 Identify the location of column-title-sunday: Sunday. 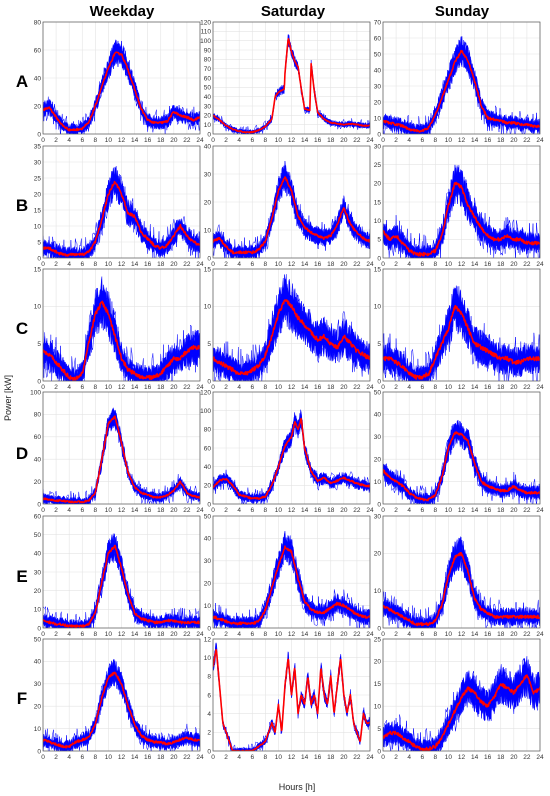
(462, 11).